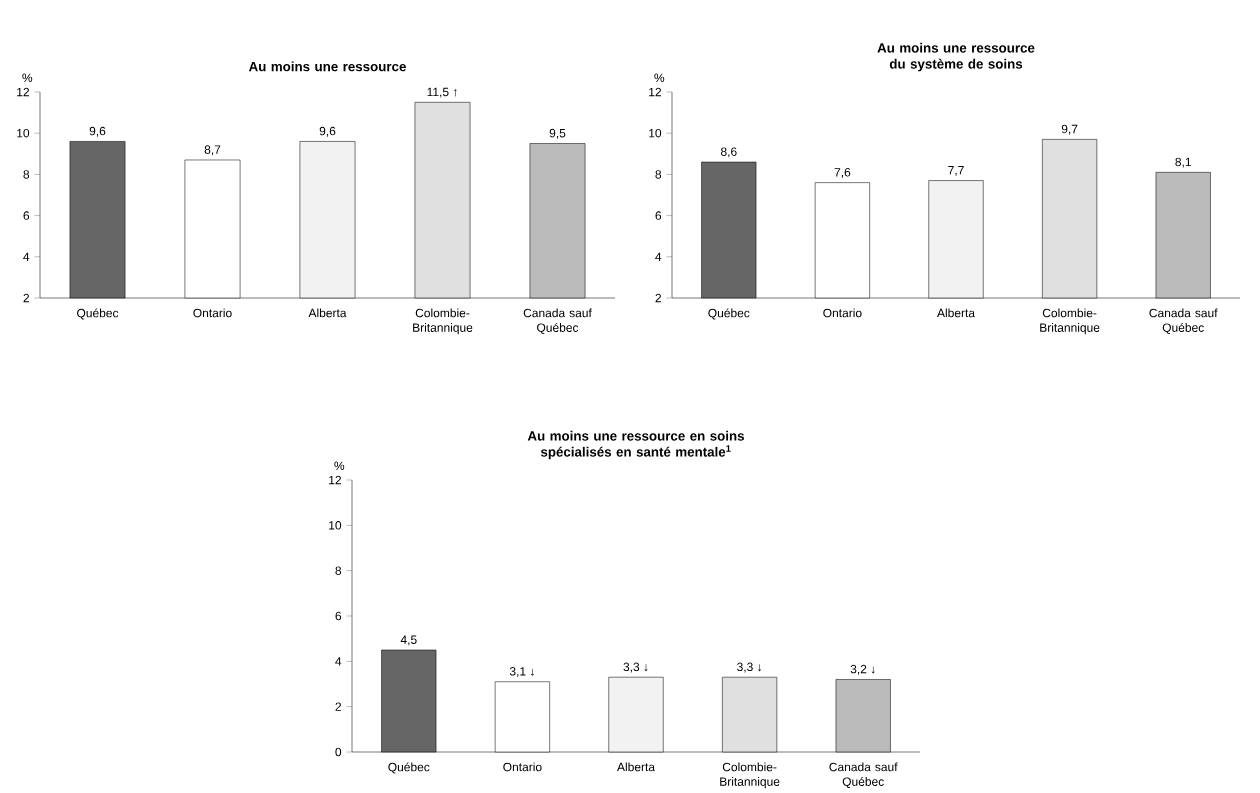 The image size is (1260, 793). Describe the element at coordinates (408, 640) in the screenshot. I see `data-label: 4,5` at that location.